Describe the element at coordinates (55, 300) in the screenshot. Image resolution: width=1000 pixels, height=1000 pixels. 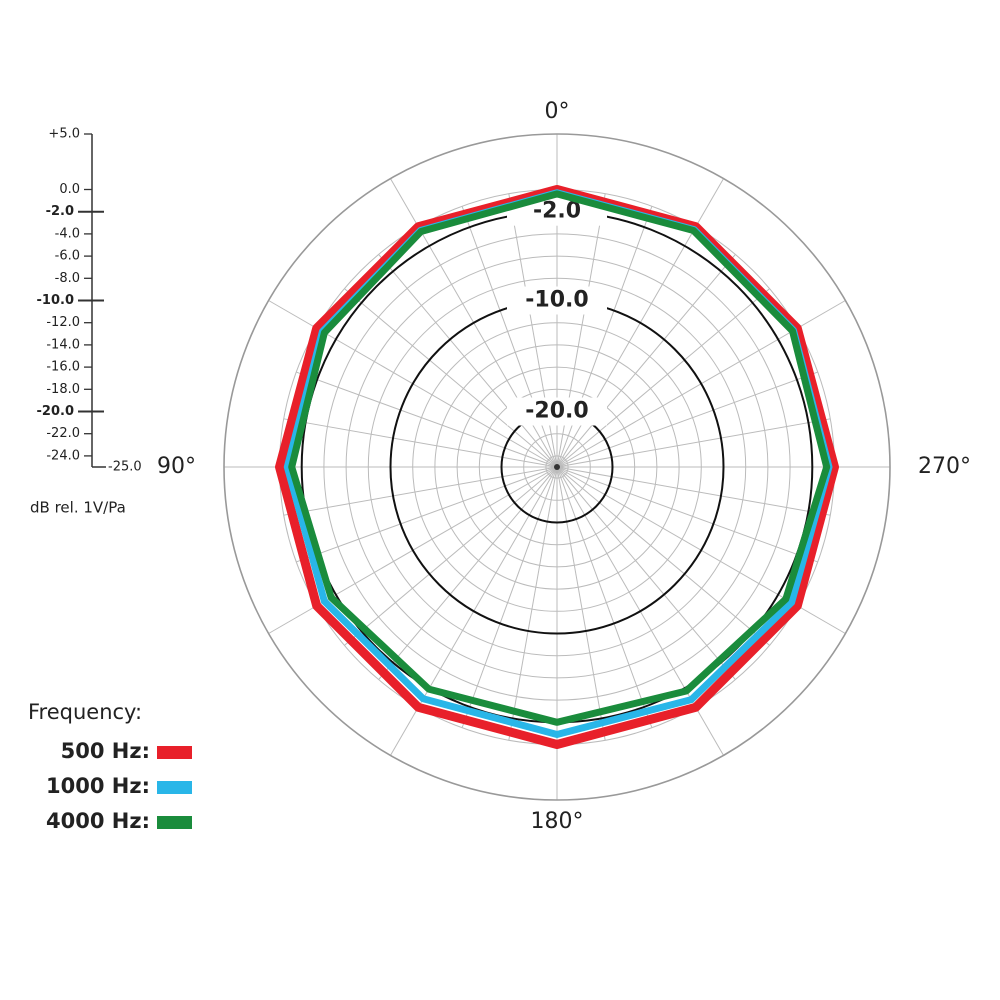
I see `scale-label: -10.0` at that location.